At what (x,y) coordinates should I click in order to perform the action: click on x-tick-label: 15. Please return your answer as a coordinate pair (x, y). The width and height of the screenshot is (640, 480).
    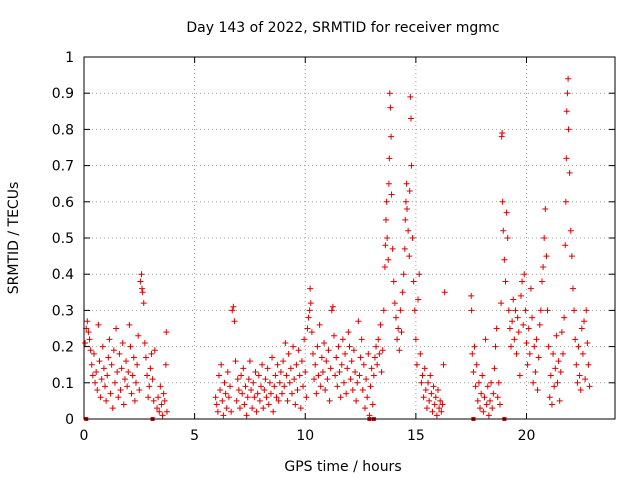
    Looking at the image, I should click on (416, 436).